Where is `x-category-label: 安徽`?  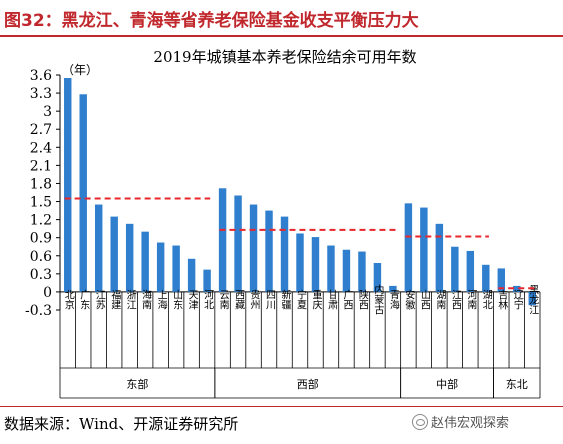 x-category-label: 安徽 is located at coordinates (409, 300).